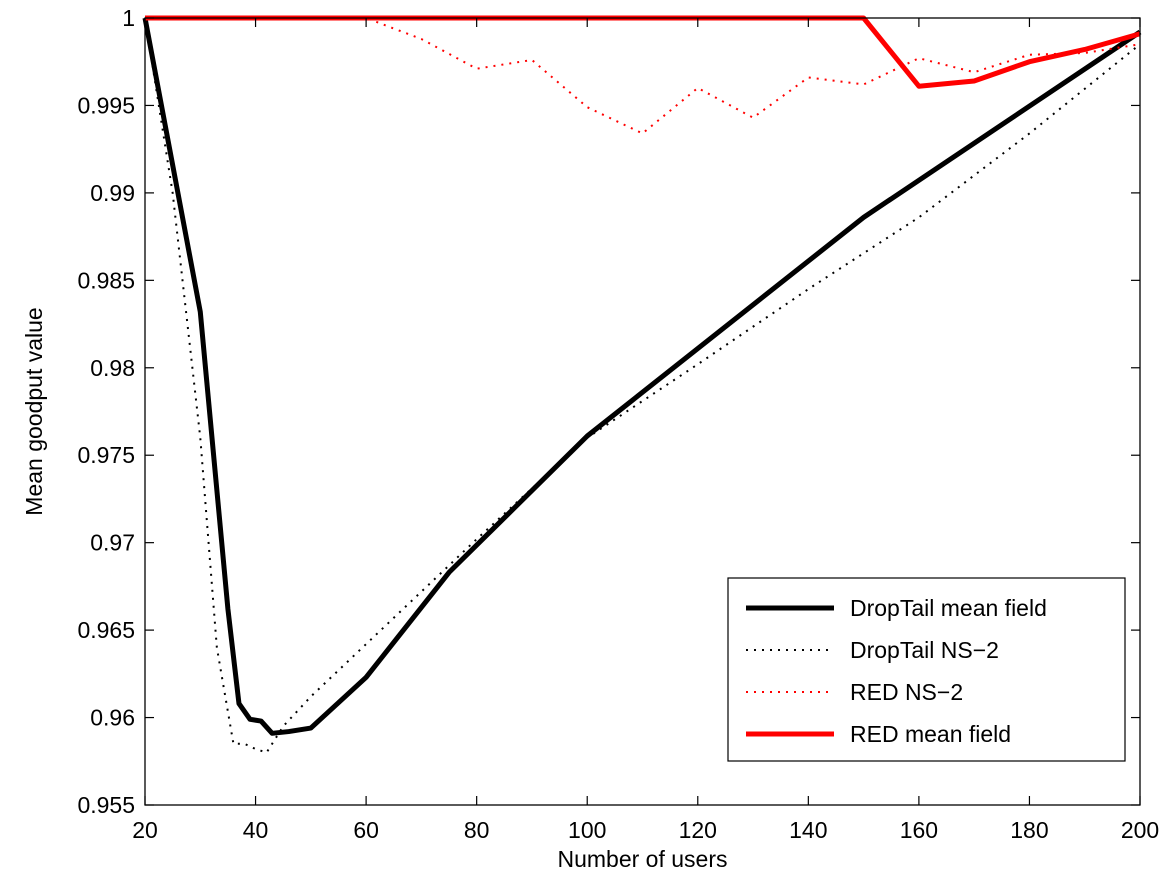  Describe the element at coordinates (106, 805) in the screenshot. I see `y-tick-label: 0.955` at that location.